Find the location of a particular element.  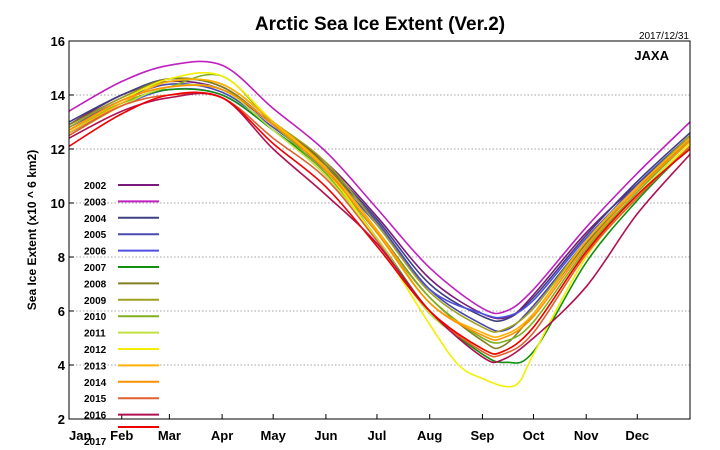

x-tick-label: Jun is located at coordinates (325, 435).